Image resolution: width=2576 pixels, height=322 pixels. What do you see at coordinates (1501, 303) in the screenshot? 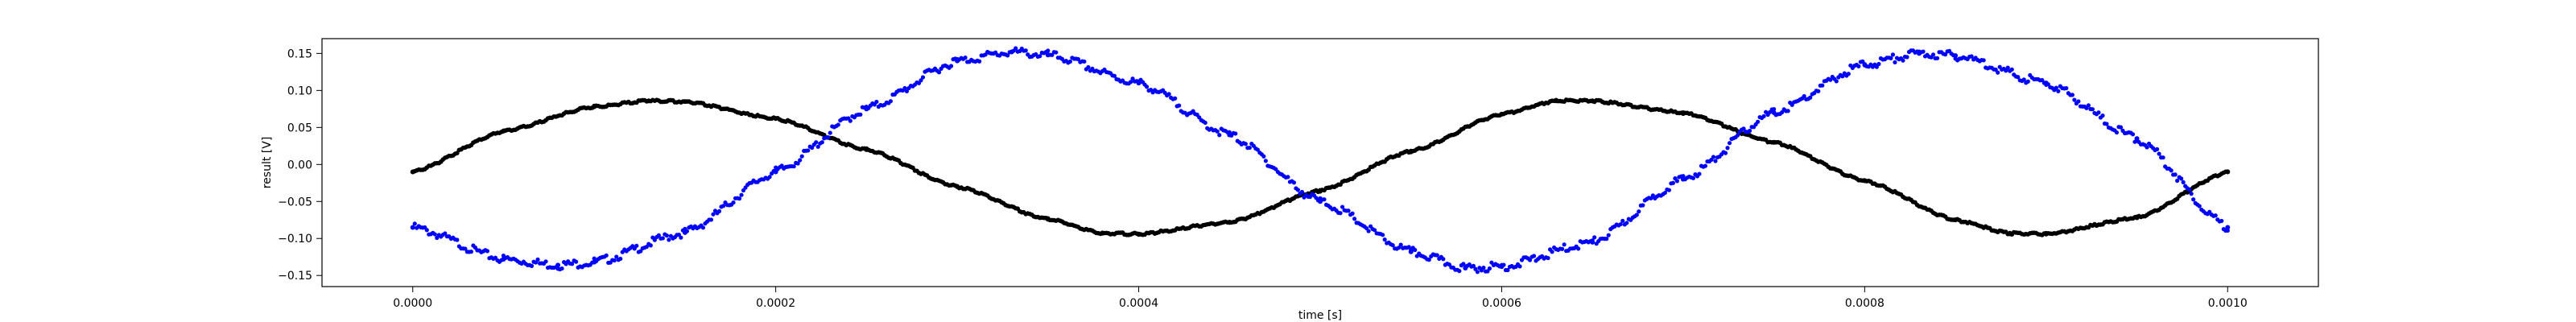
I see `x-tick-label: 0.0006` at bounding box center [1501, 303].